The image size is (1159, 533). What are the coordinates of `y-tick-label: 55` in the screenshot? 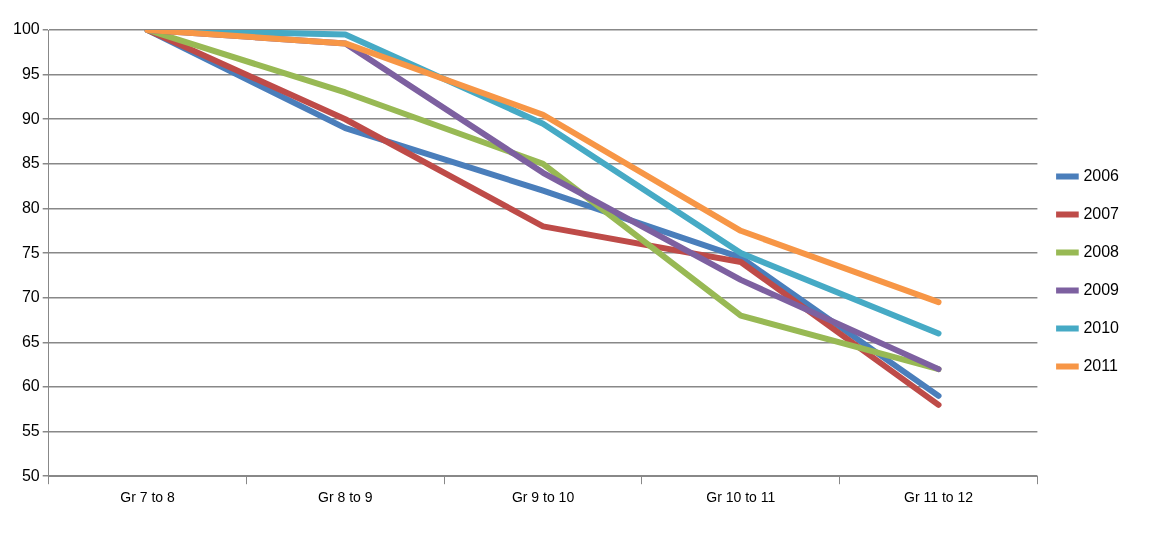 It's located at (30, 430).